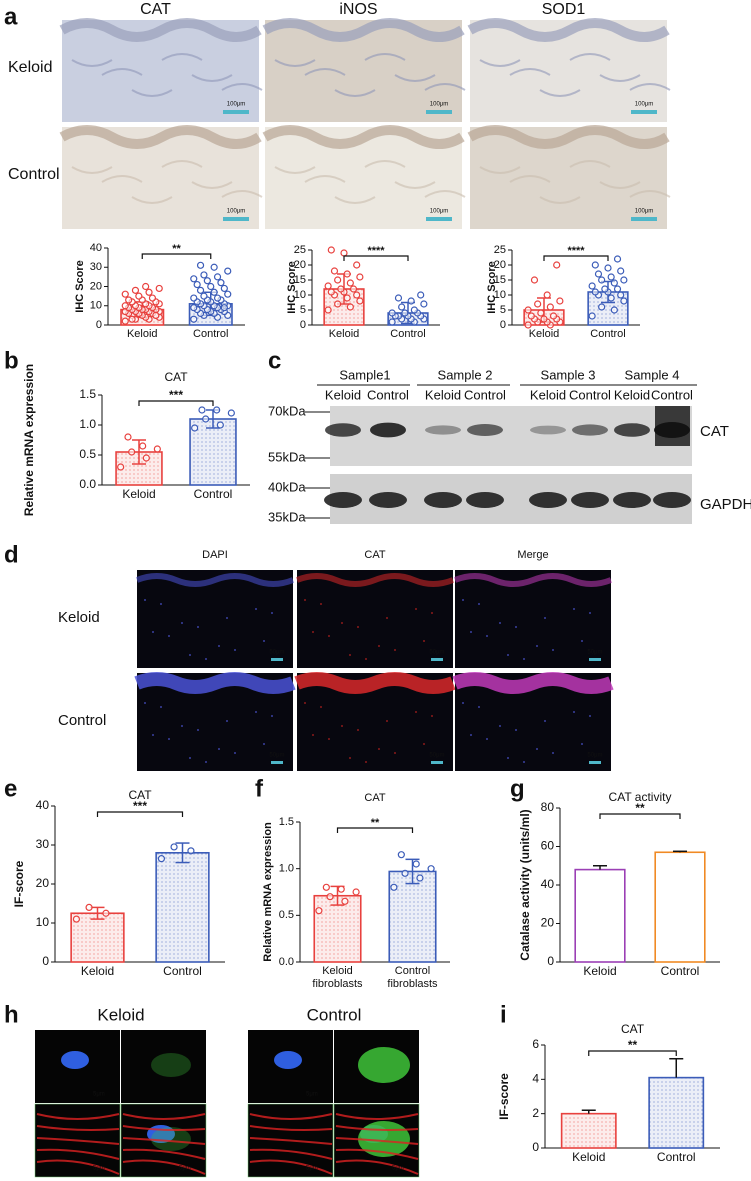  I want to click on panel-letter: d, so click(11, 554).